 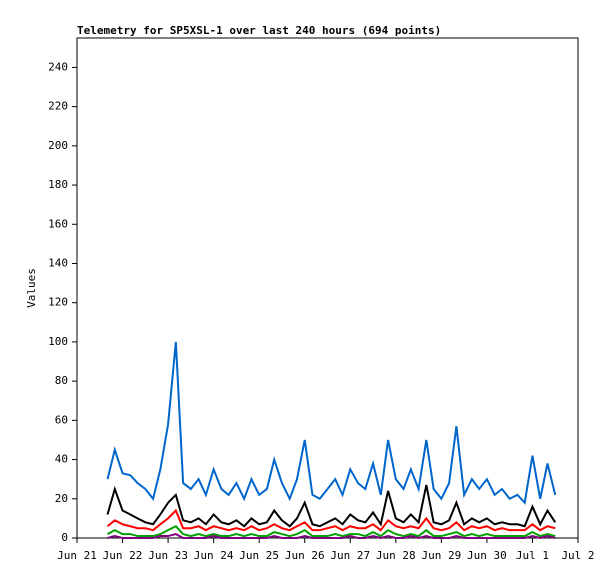 What do you see at coordinates (58, 341) in the screenshot?
I see `y-tick-label: 100` at bounding box center [58, 341].